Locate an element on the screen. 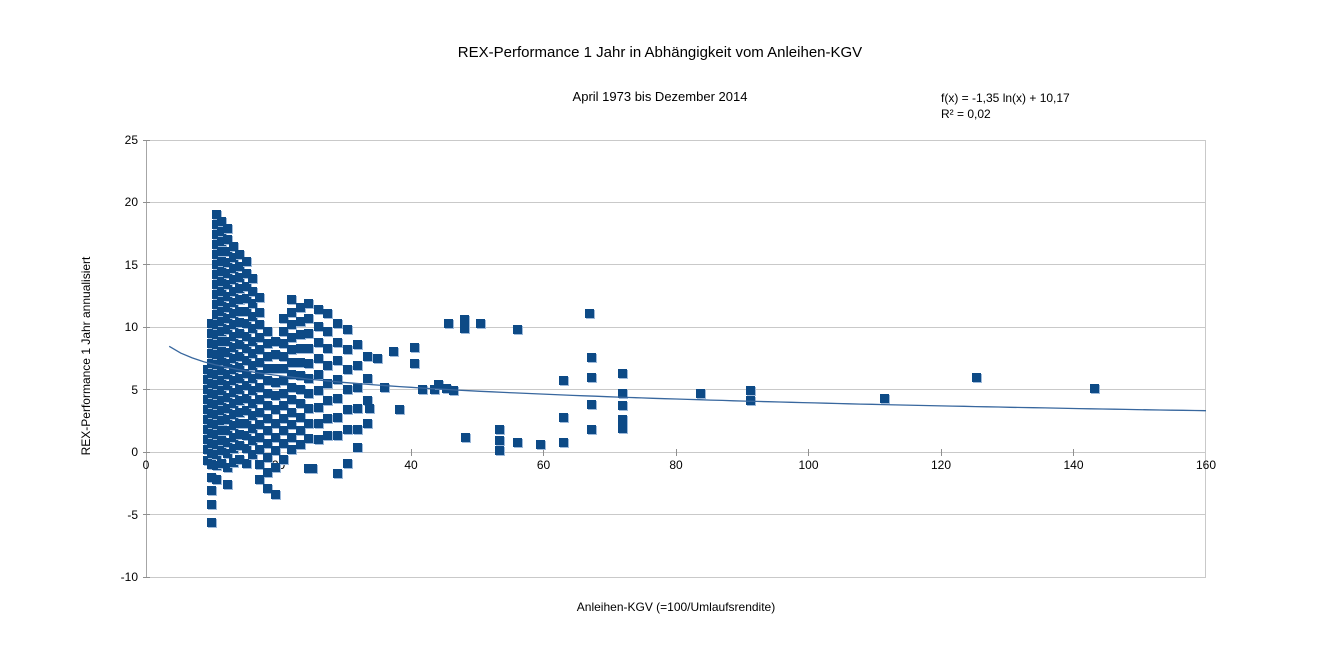 The height and width of the screenshot is (649, 1320). x-axis-title: Anleihen-KGV (=100/Umlaufsrendite) is located at coordinates (676, 607).